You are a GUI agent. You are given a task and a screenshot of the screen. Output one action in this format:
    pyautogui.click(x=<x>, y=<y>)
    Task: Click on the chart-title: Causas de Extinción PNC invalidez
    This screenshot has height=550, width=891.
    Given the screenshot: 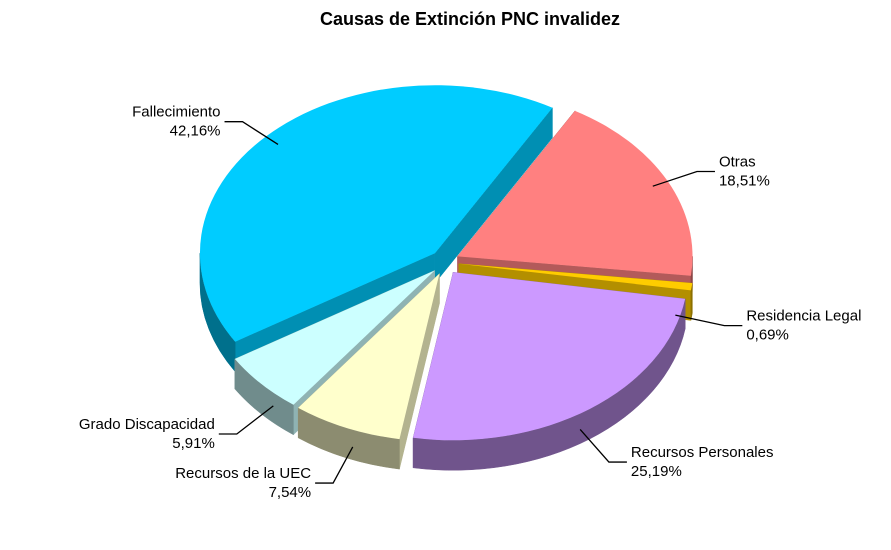 What is the action you would take?
    pyautogui.click(x=470, y=19)
    